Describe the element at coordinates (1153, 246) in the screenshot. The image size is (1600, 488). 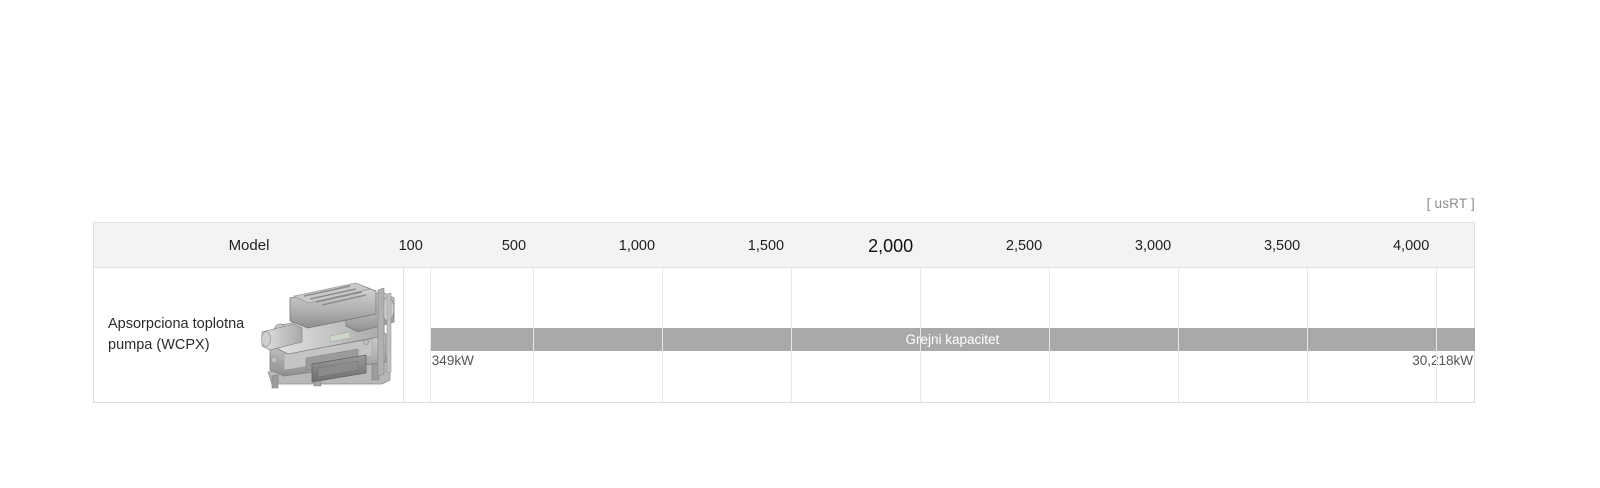
I see `axis-tick-3000: 3,000` at that location.